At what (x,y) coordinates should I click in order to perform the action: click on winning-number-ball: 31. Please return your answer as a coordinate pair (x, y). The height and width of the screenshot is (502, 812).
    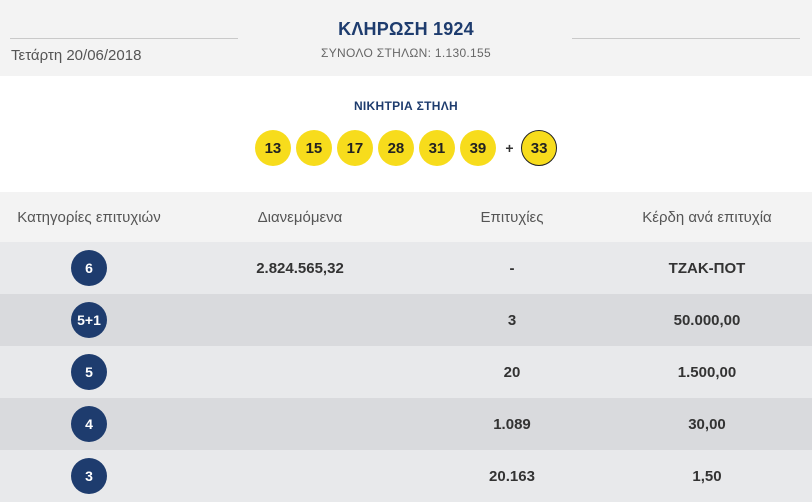
    Looking at the image, I should click on (436, 148).